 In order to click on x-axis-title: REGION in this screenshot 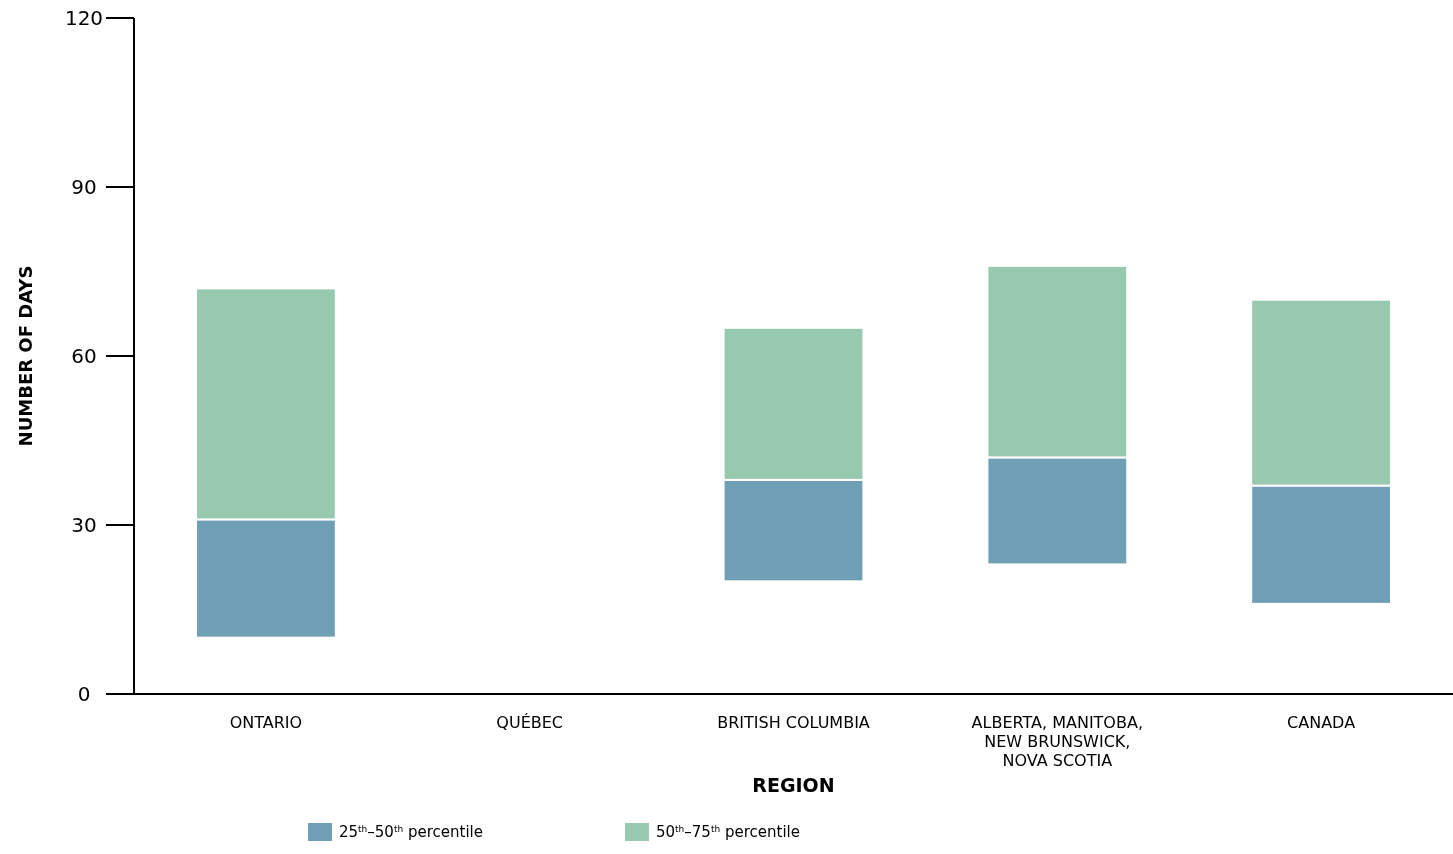, I will do `click(793, 785)`.